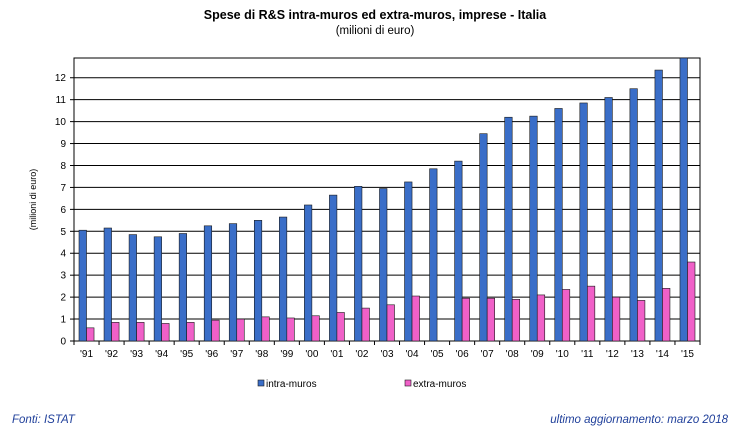 Image resolution: width=750 pixels, height=430 pixels. I want to click on y-tick-label: 11, so click(61, 100).